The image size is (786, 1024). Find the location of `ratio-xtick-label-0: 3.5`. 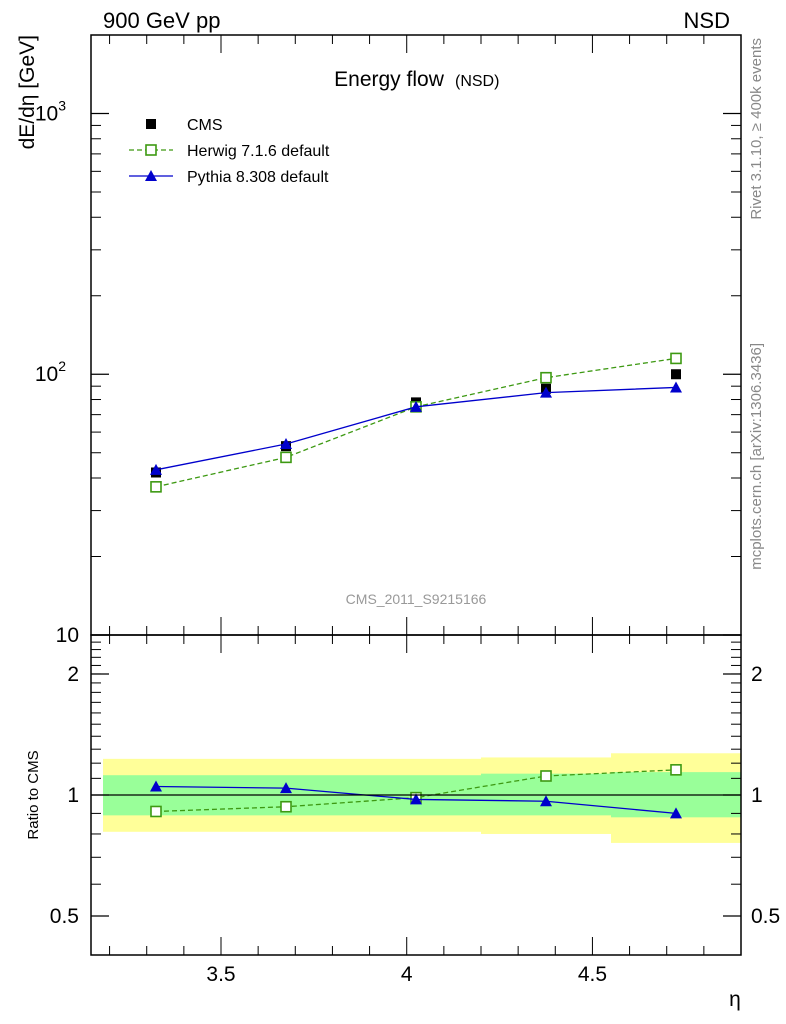

ratio-xtick-label-0: 3.5 is located at coordinates (220, 974).